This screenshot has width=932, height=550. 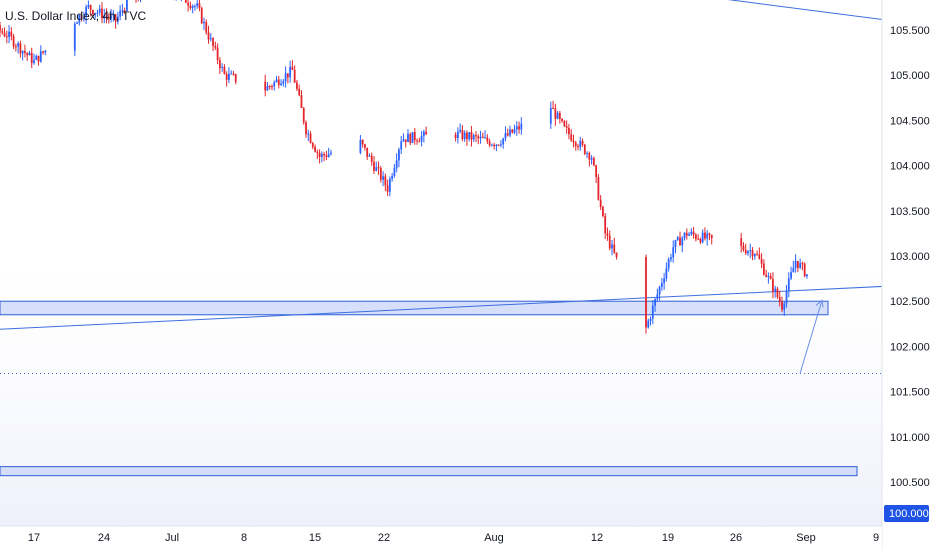 What do you see at coordinates (806, 538) in the screenshot?
I see `time-tick-label: Sep` at bounding box center [806, 538].